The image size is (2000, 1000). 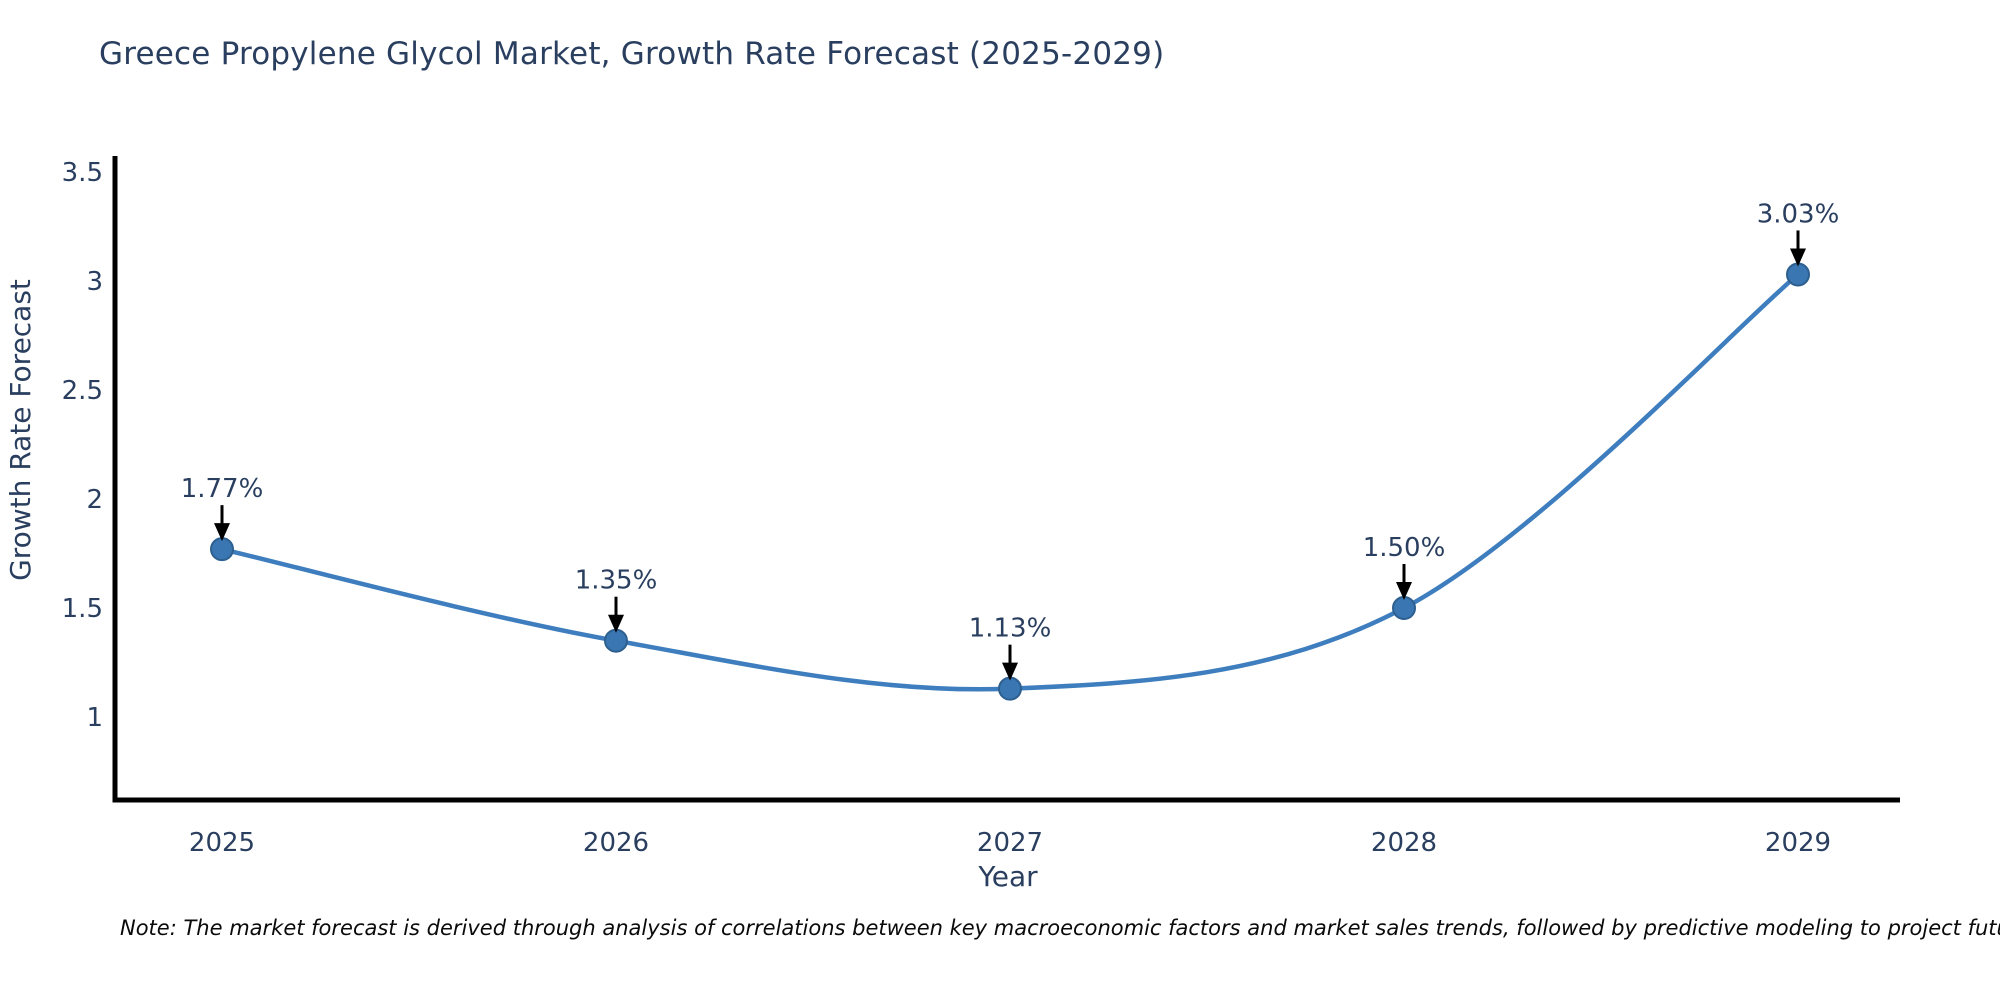 I want to click on x-tick-label: 2026, so click(x=616, y=843).